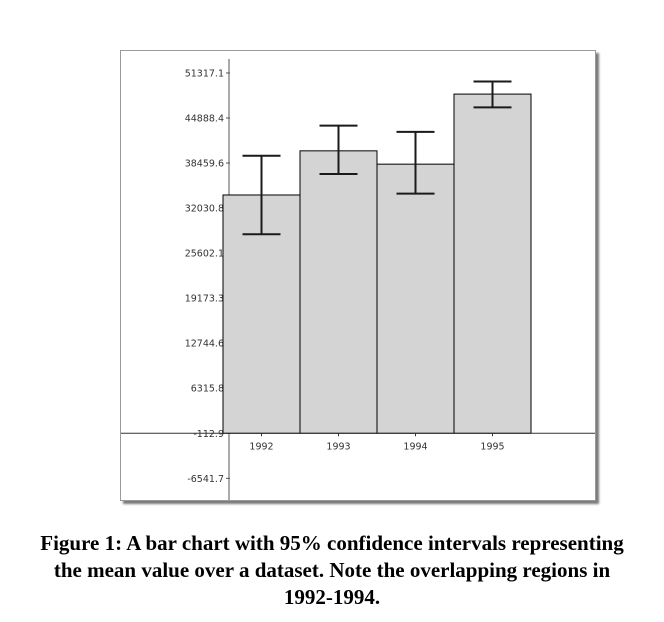  What do you see at coordinates (492, 94) in the screenshot?
I see `error-bar-1995` at bounding box center [492, 94].